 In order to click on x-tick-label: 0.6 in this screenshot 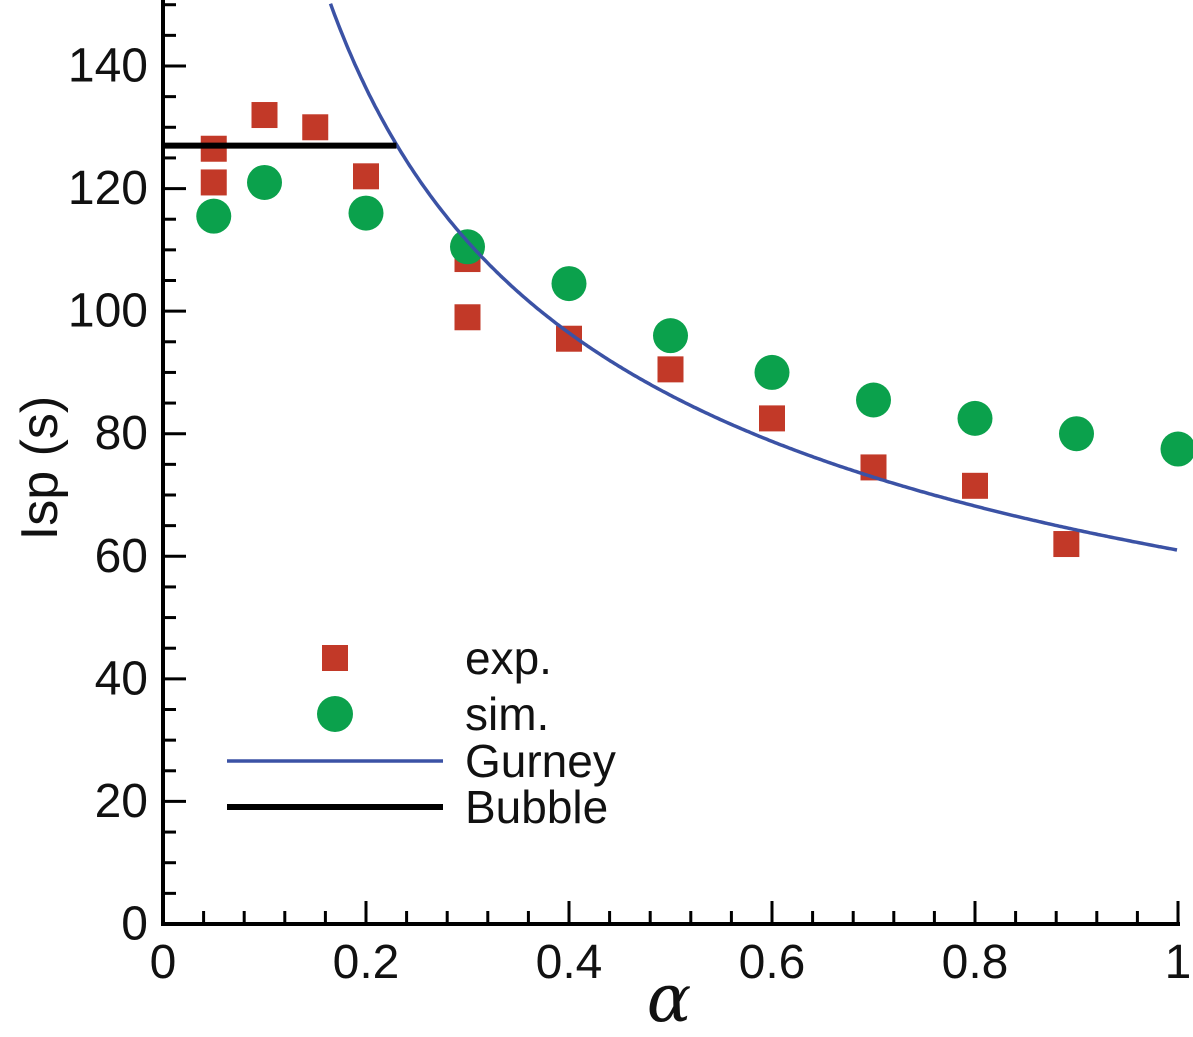, I will do `click(772, 962)`.